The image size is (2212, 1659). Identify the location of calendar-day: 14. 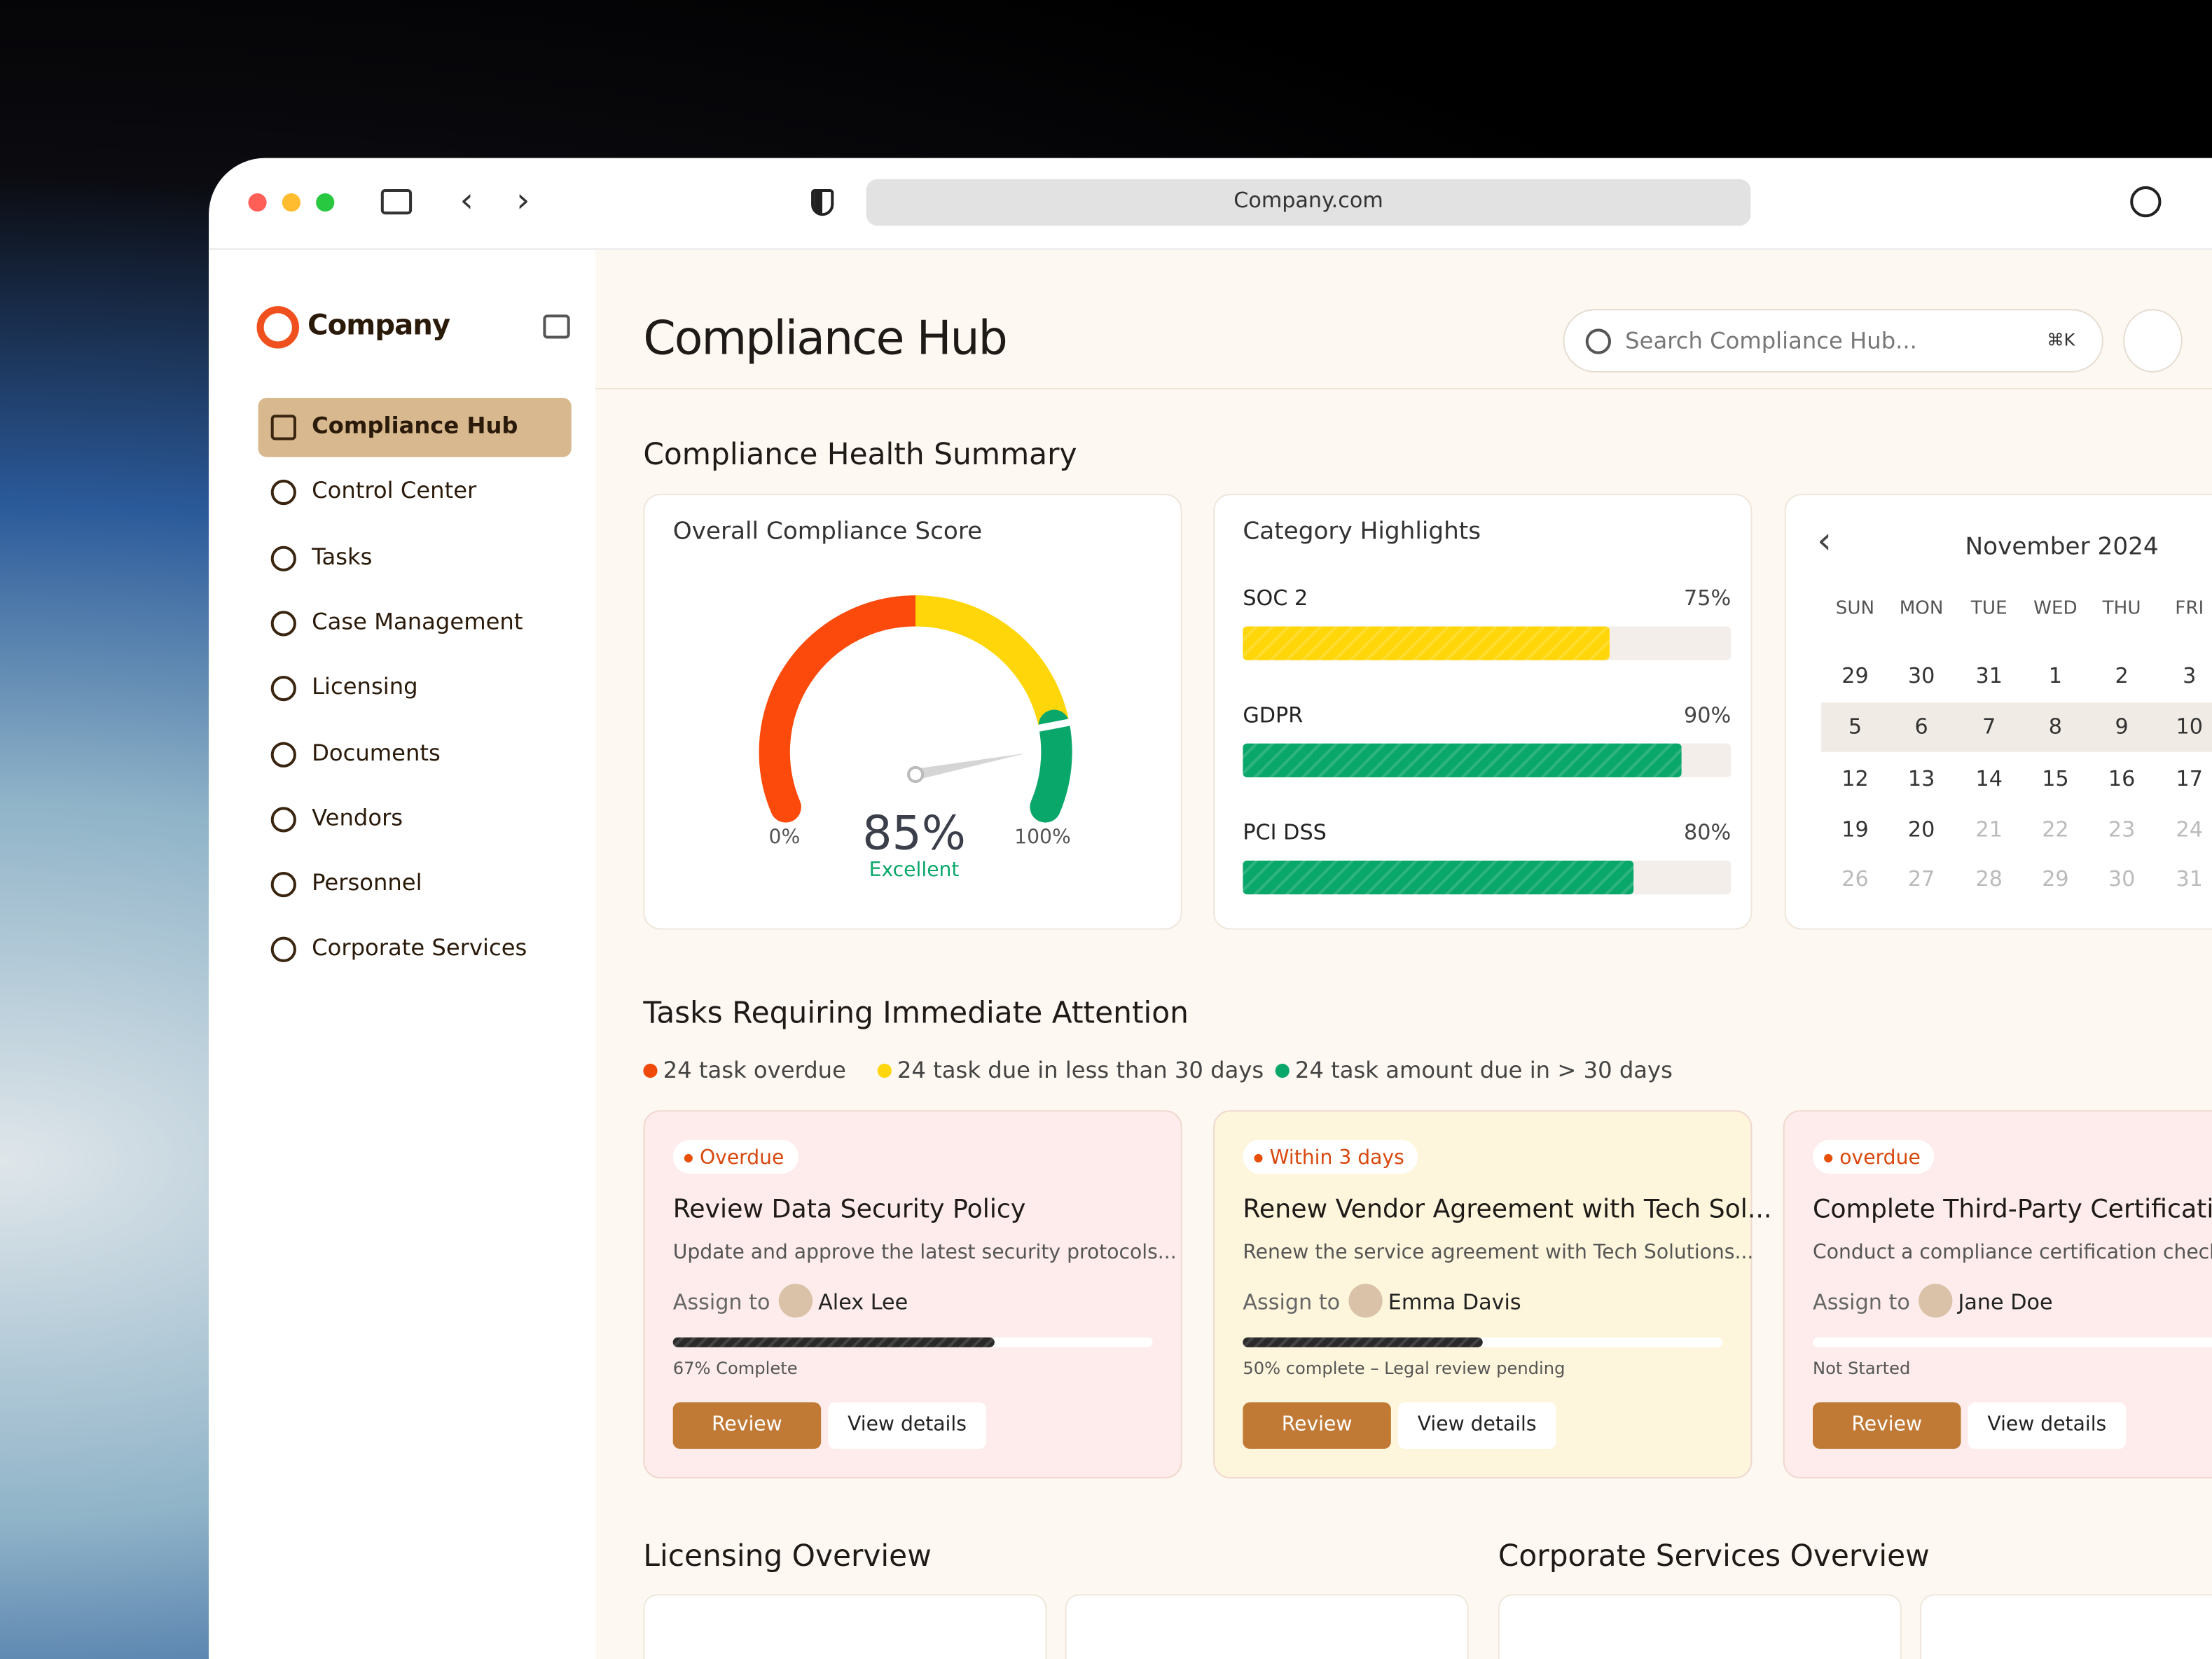
(1989, 778).